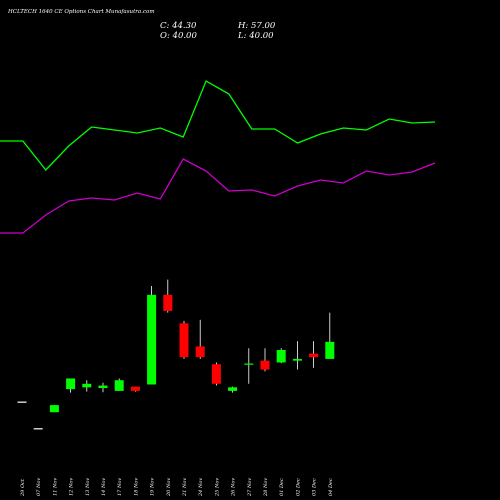  I want to click on x-tick-label: 24 Nov, so click(201, 487).